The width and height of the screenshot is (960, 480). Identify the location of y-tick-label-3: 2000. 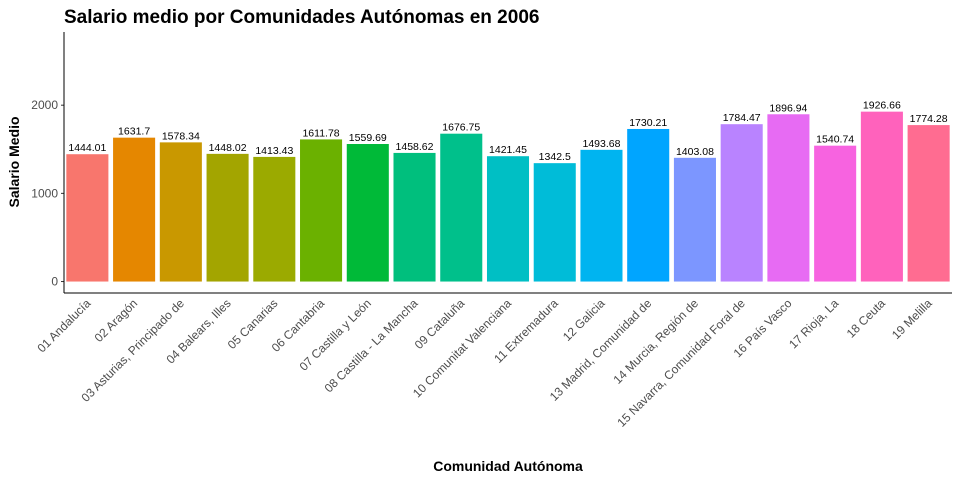
(44, 105).